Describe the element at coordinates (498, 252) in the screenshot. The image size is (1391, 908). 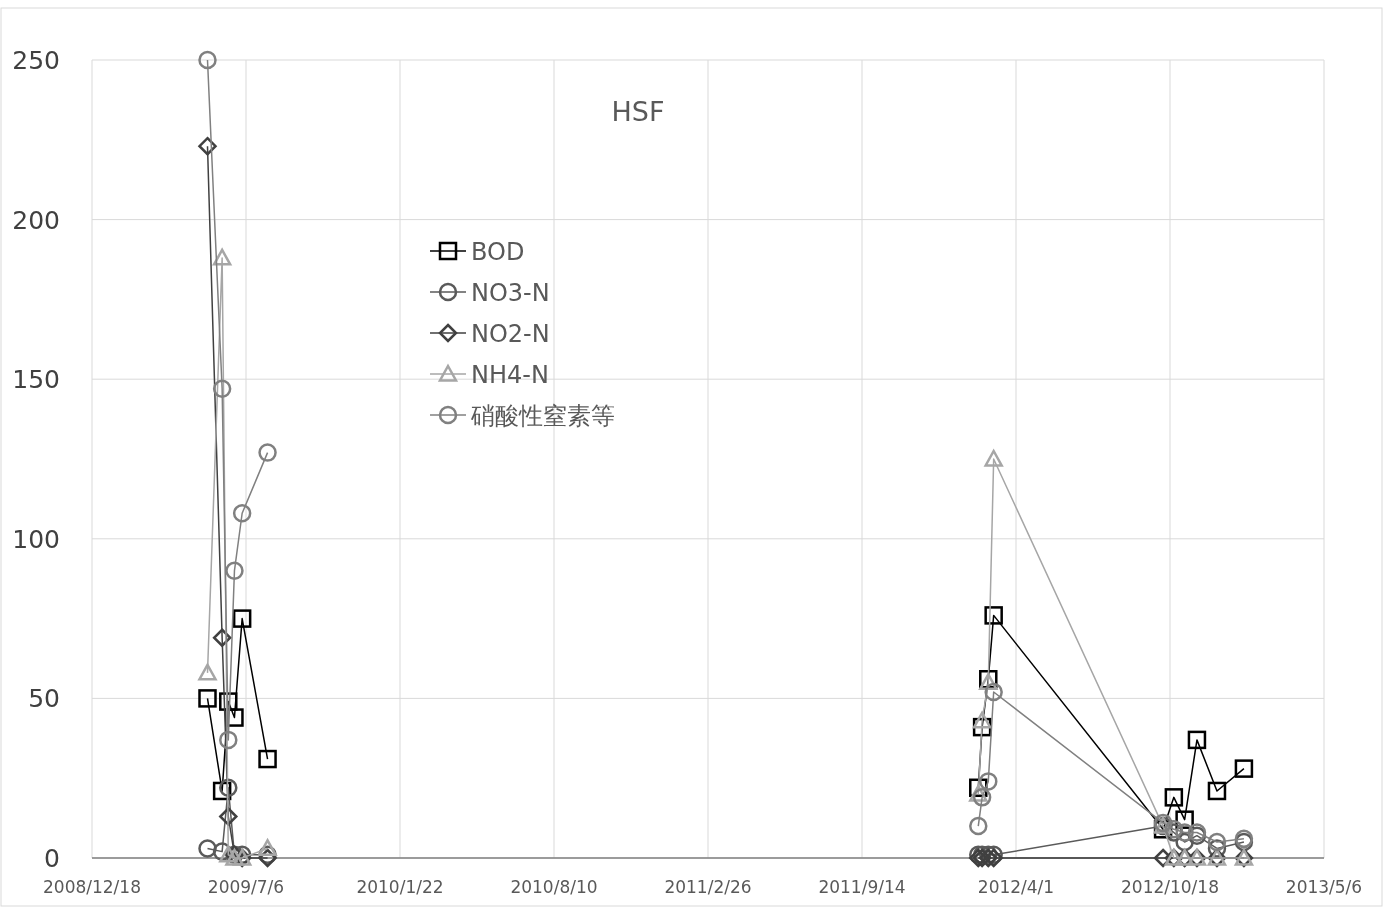
I see `legend-label: BOD` at that location.